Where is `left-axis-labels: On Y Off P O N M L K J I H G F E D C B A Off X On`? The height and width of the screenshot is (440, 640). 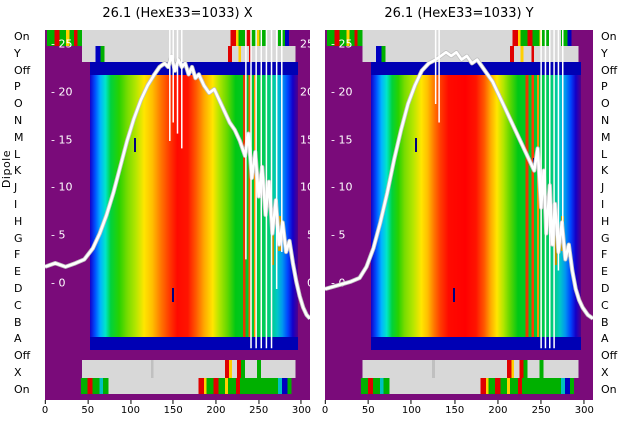 left-axis-labels: On Y Off P O N M L K J I H G F E D C B A Off X On is located at coordinates (27, 213).